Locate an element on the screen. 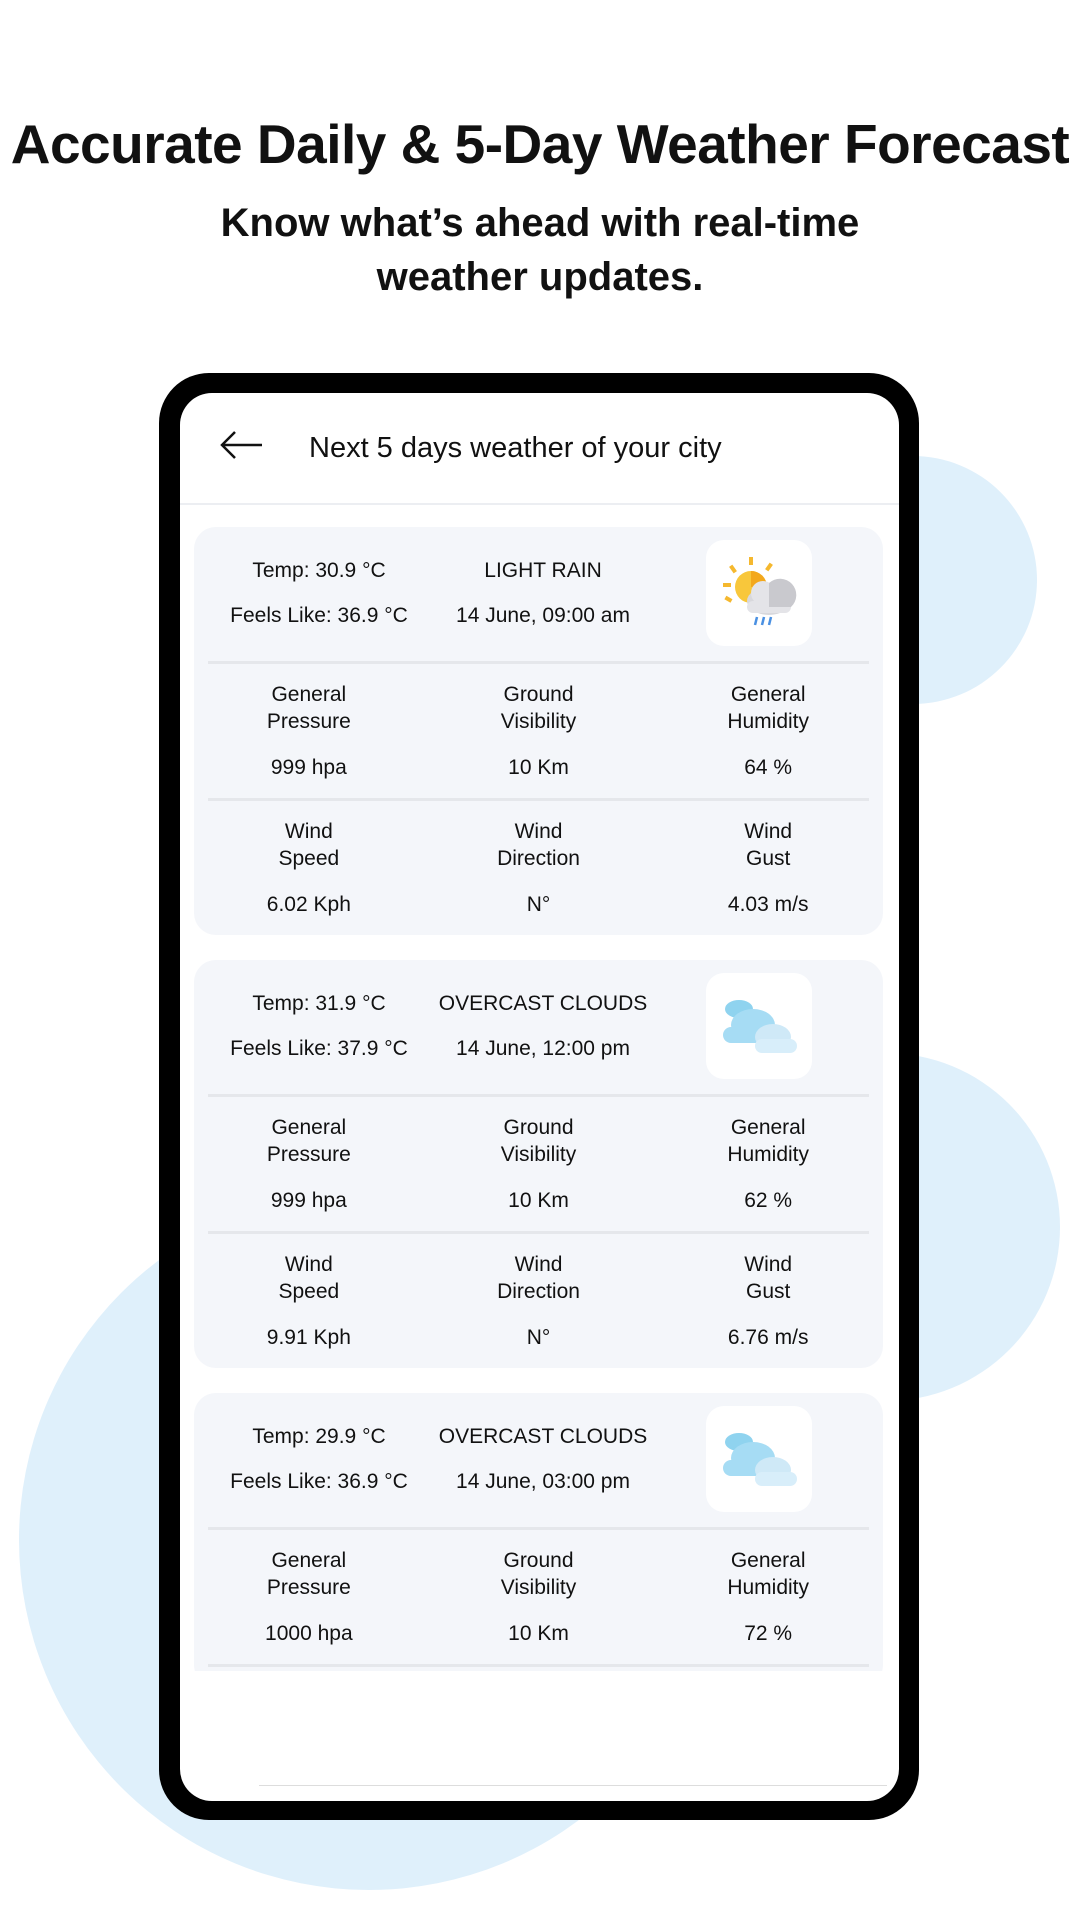  condition: LIGHT RAIN is located at coordinates (543, 570).